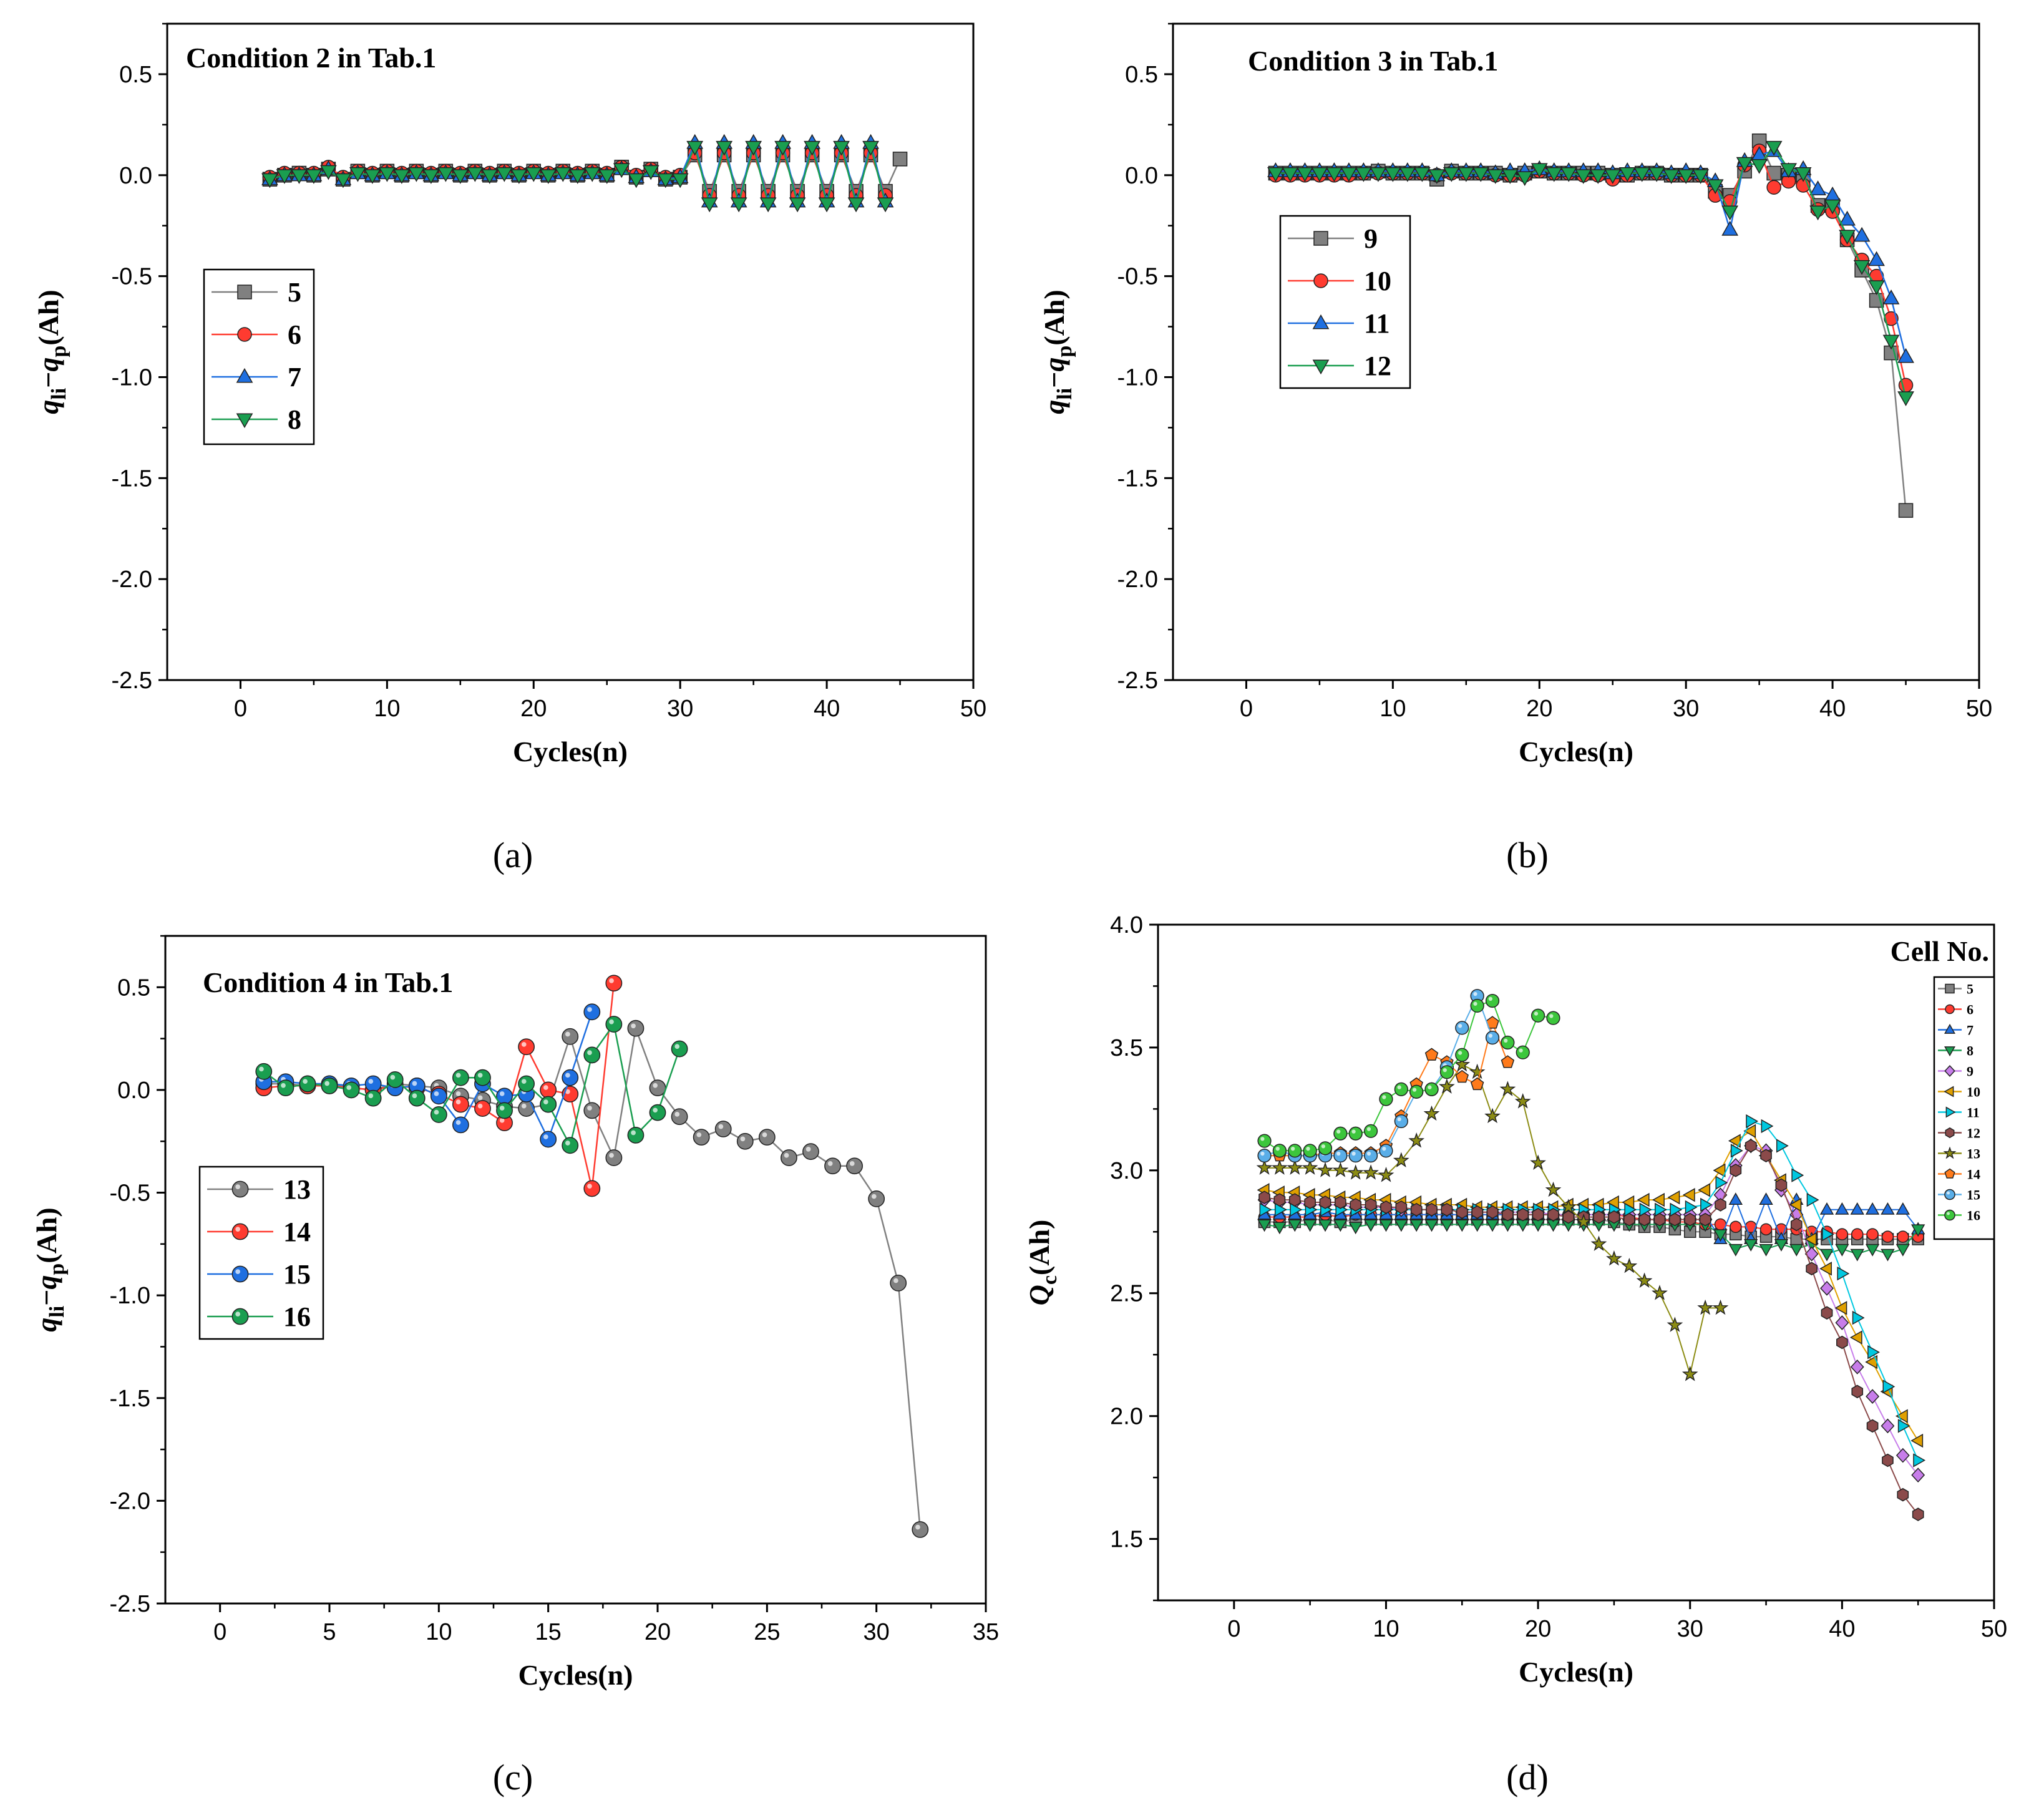 The height and width of the screenshot is (1815, 2044). I want to click on panel-c-series-16-point-9-highlight, so click(458, 1075).